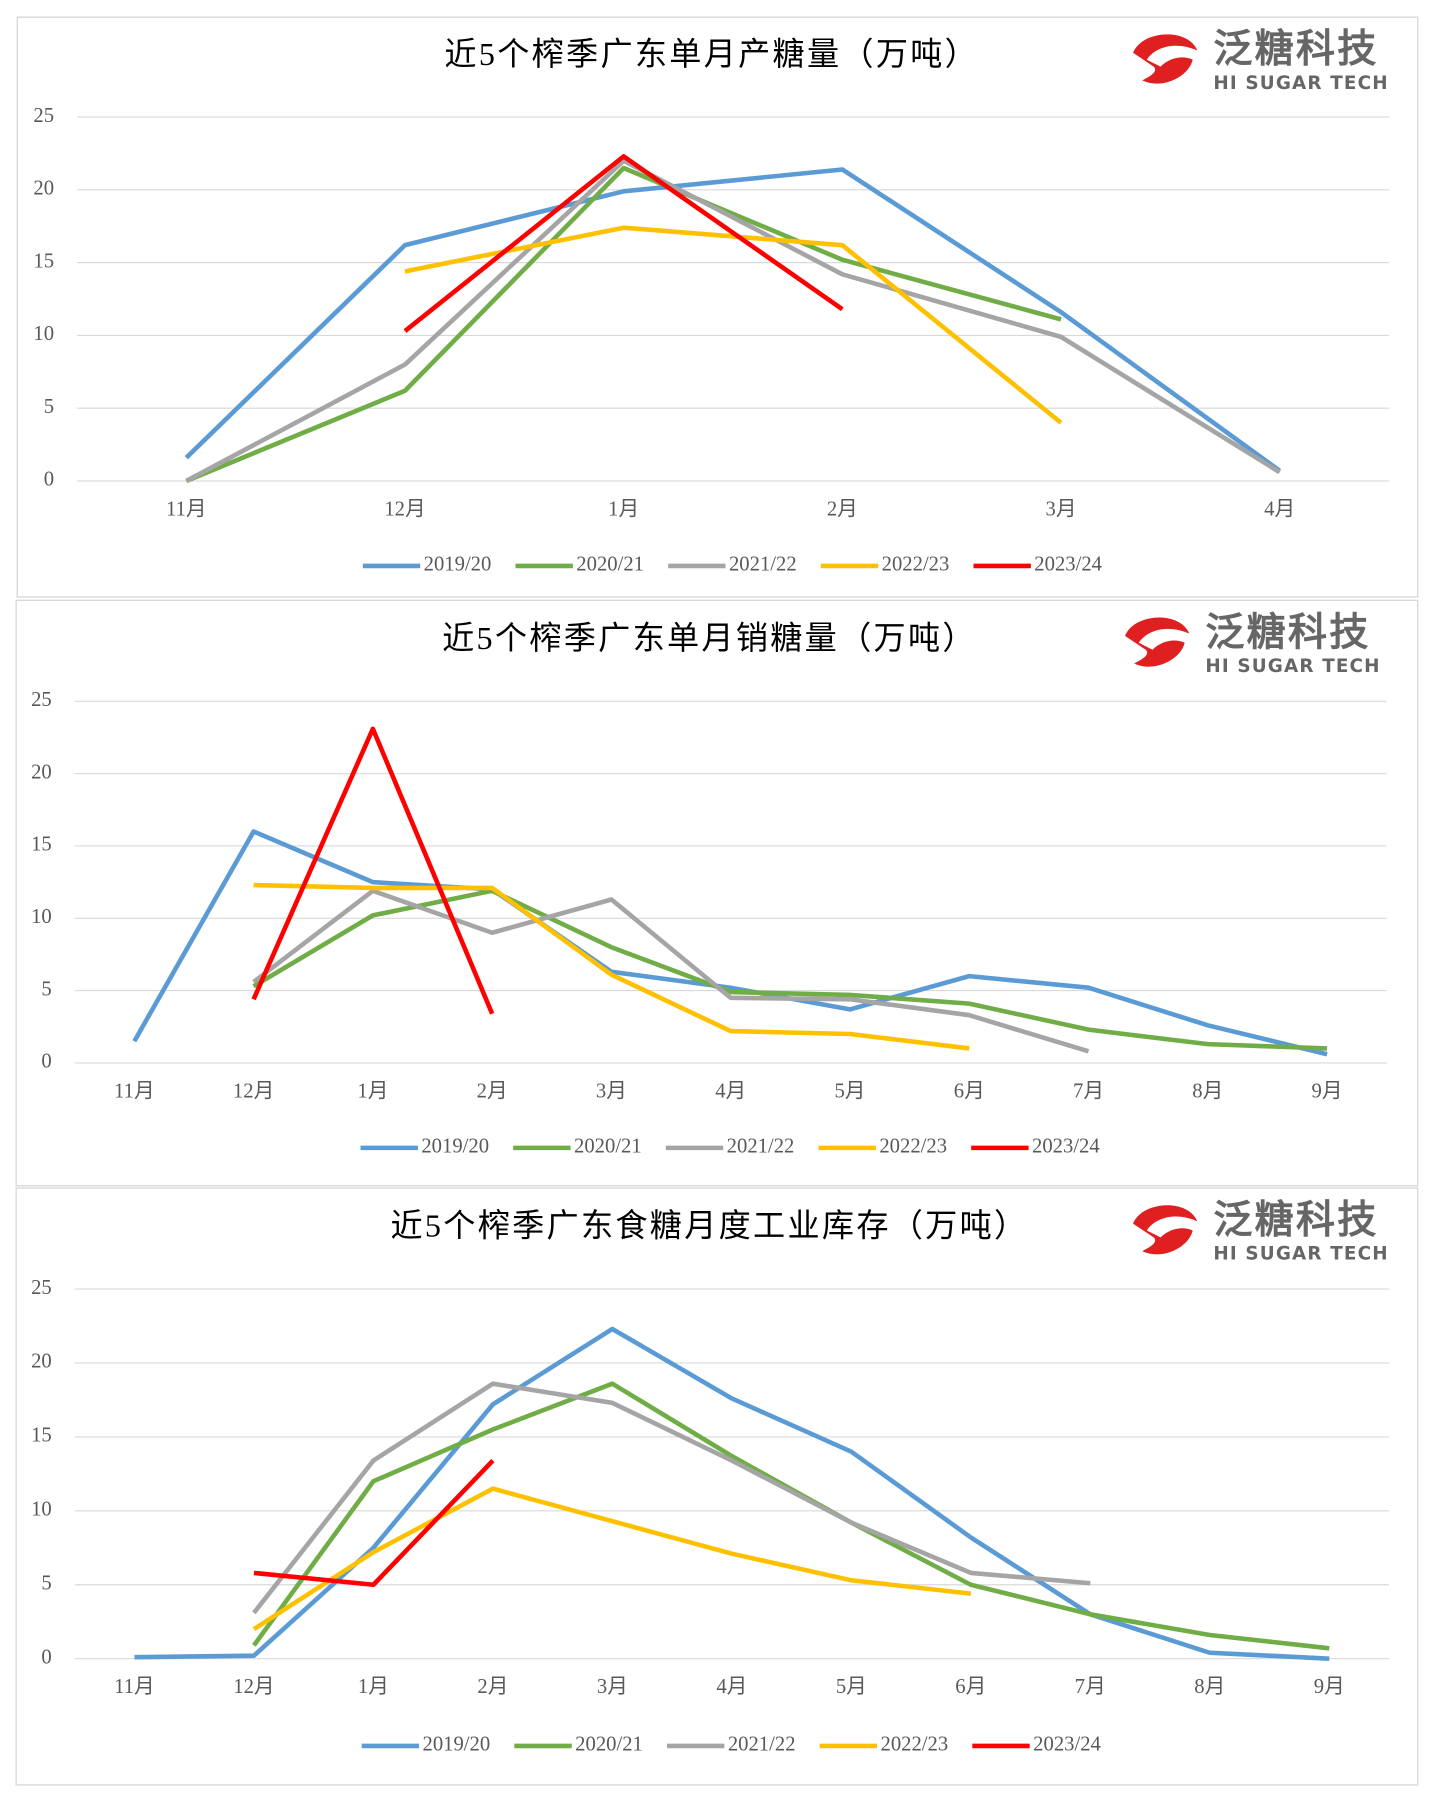 The width and height of the screenshot is (1435, 1801). I want to click on chart-title: 近5个榨季广东食糖月度工业库存（万吨）, so click(709, 1226).